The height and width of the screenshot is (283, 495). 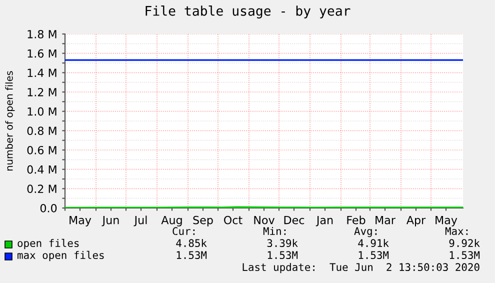 What do you see at coordinates (110, 221) in the screenshot?
I see `x-tick-label: Jun` at bounding box center [110, 221].